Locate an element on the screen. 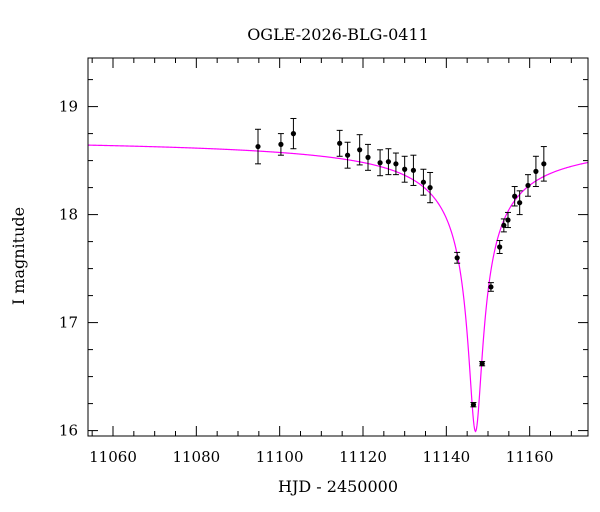 The height and width of the screenshot is (512, 600). x-tick-label: 11120 is located at coordinates (363, 457).